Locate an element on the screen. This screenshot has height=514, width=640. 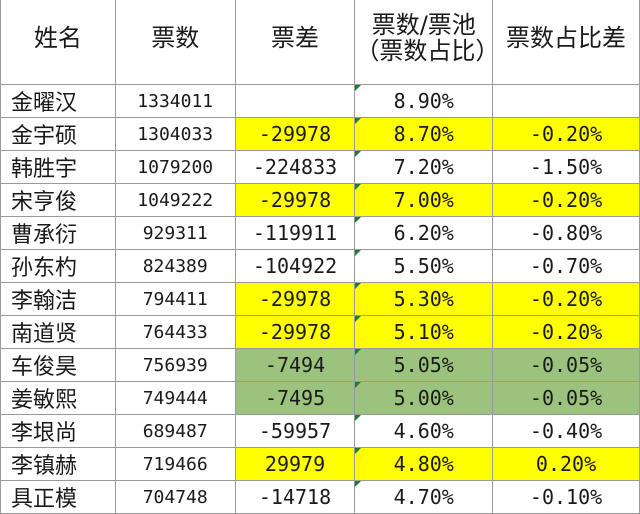
cell-share-diff: 0.20% is located at coordinates (566, 464).